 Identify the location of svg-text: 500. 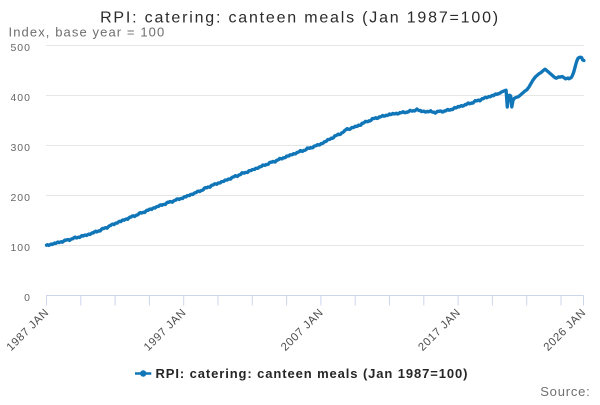
(20, 48).